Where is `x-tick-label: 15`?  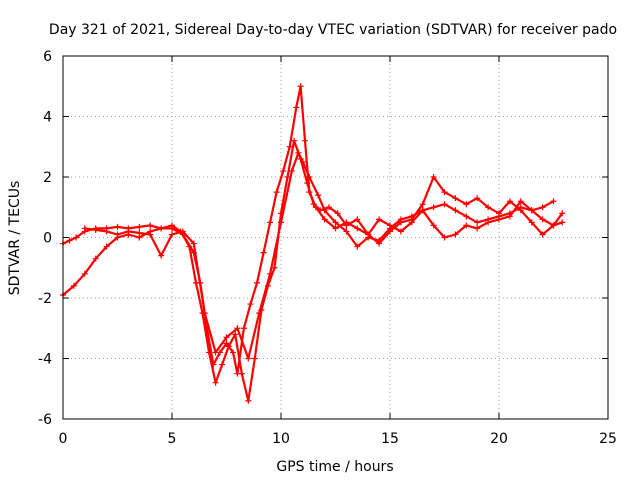
x-tick-label: 15 is located at coordinates (390, 439).